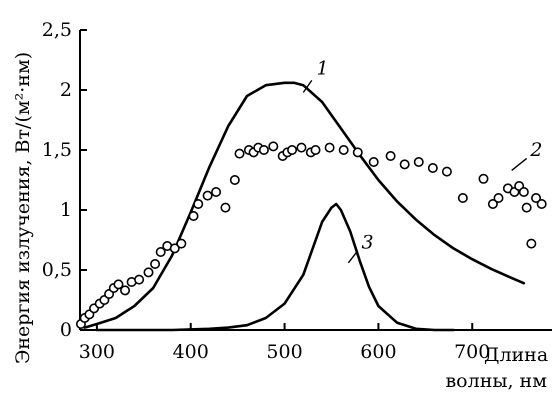 This screenshot has width=560, height=402. I want to click on x-tick-label: 400, so click(191, 352).